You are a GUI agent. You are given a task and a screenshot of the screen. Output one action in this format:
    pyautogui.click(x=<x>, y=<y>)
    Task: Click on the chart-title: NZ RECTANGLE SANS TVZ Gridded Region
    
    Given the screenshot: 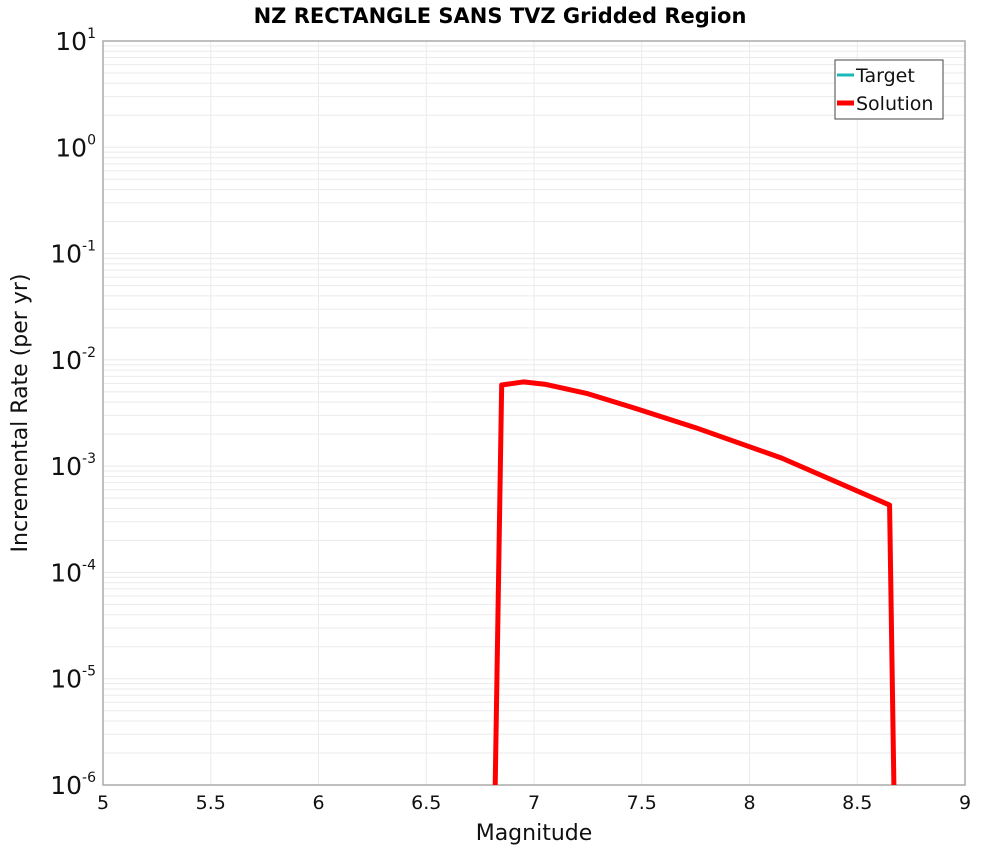 What is the action you would take?
    pyautogui.click(x=500, y=16)
    